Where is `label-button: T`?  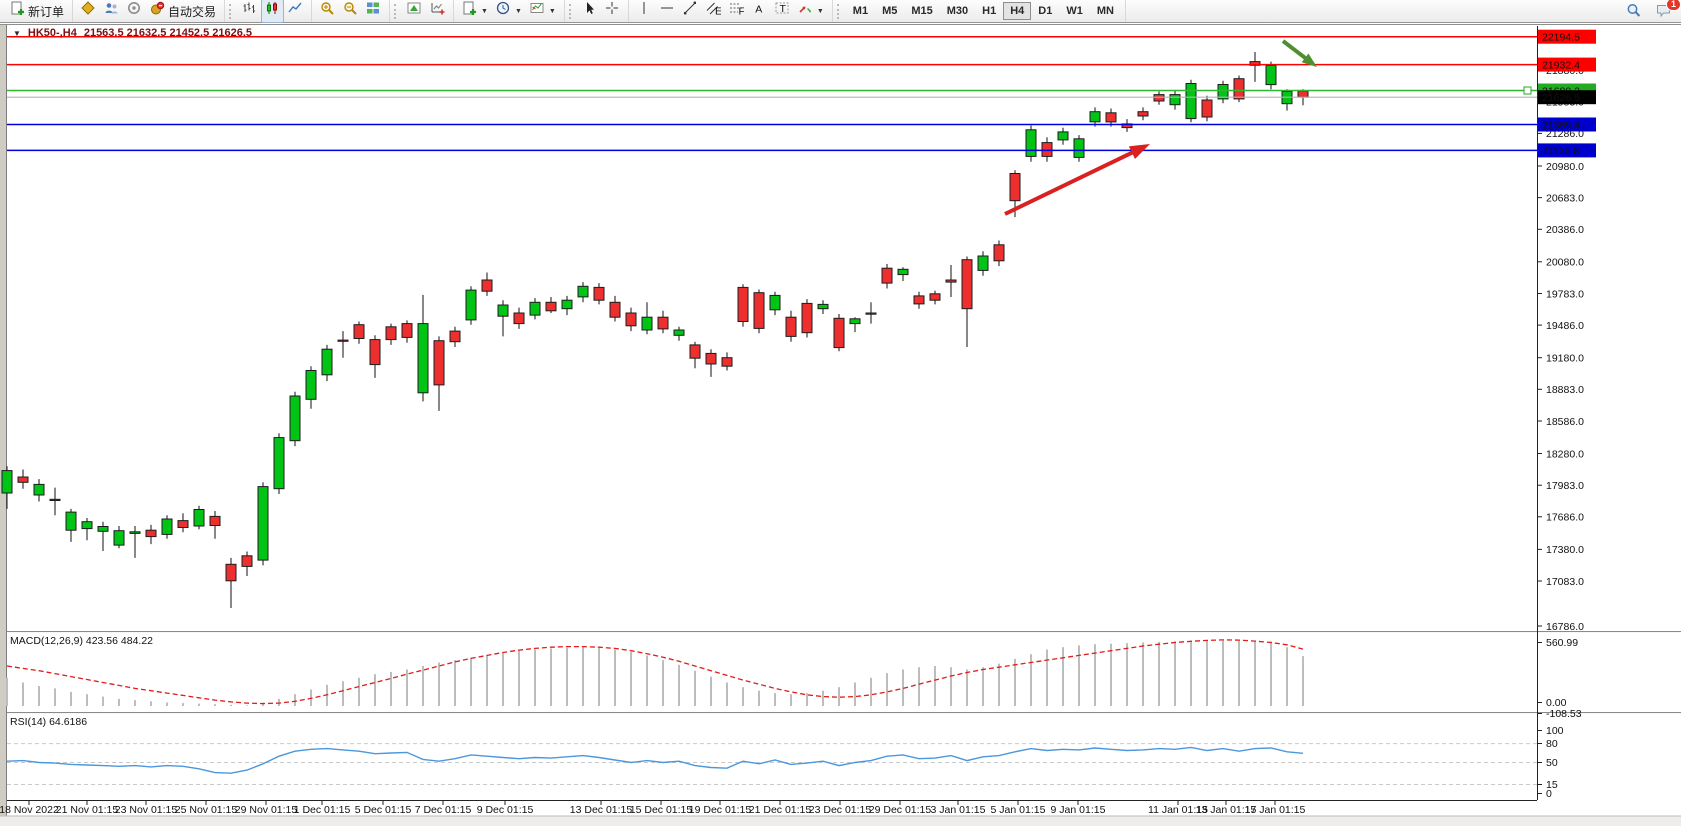 label-button: T is located at coordinates (782, 11).